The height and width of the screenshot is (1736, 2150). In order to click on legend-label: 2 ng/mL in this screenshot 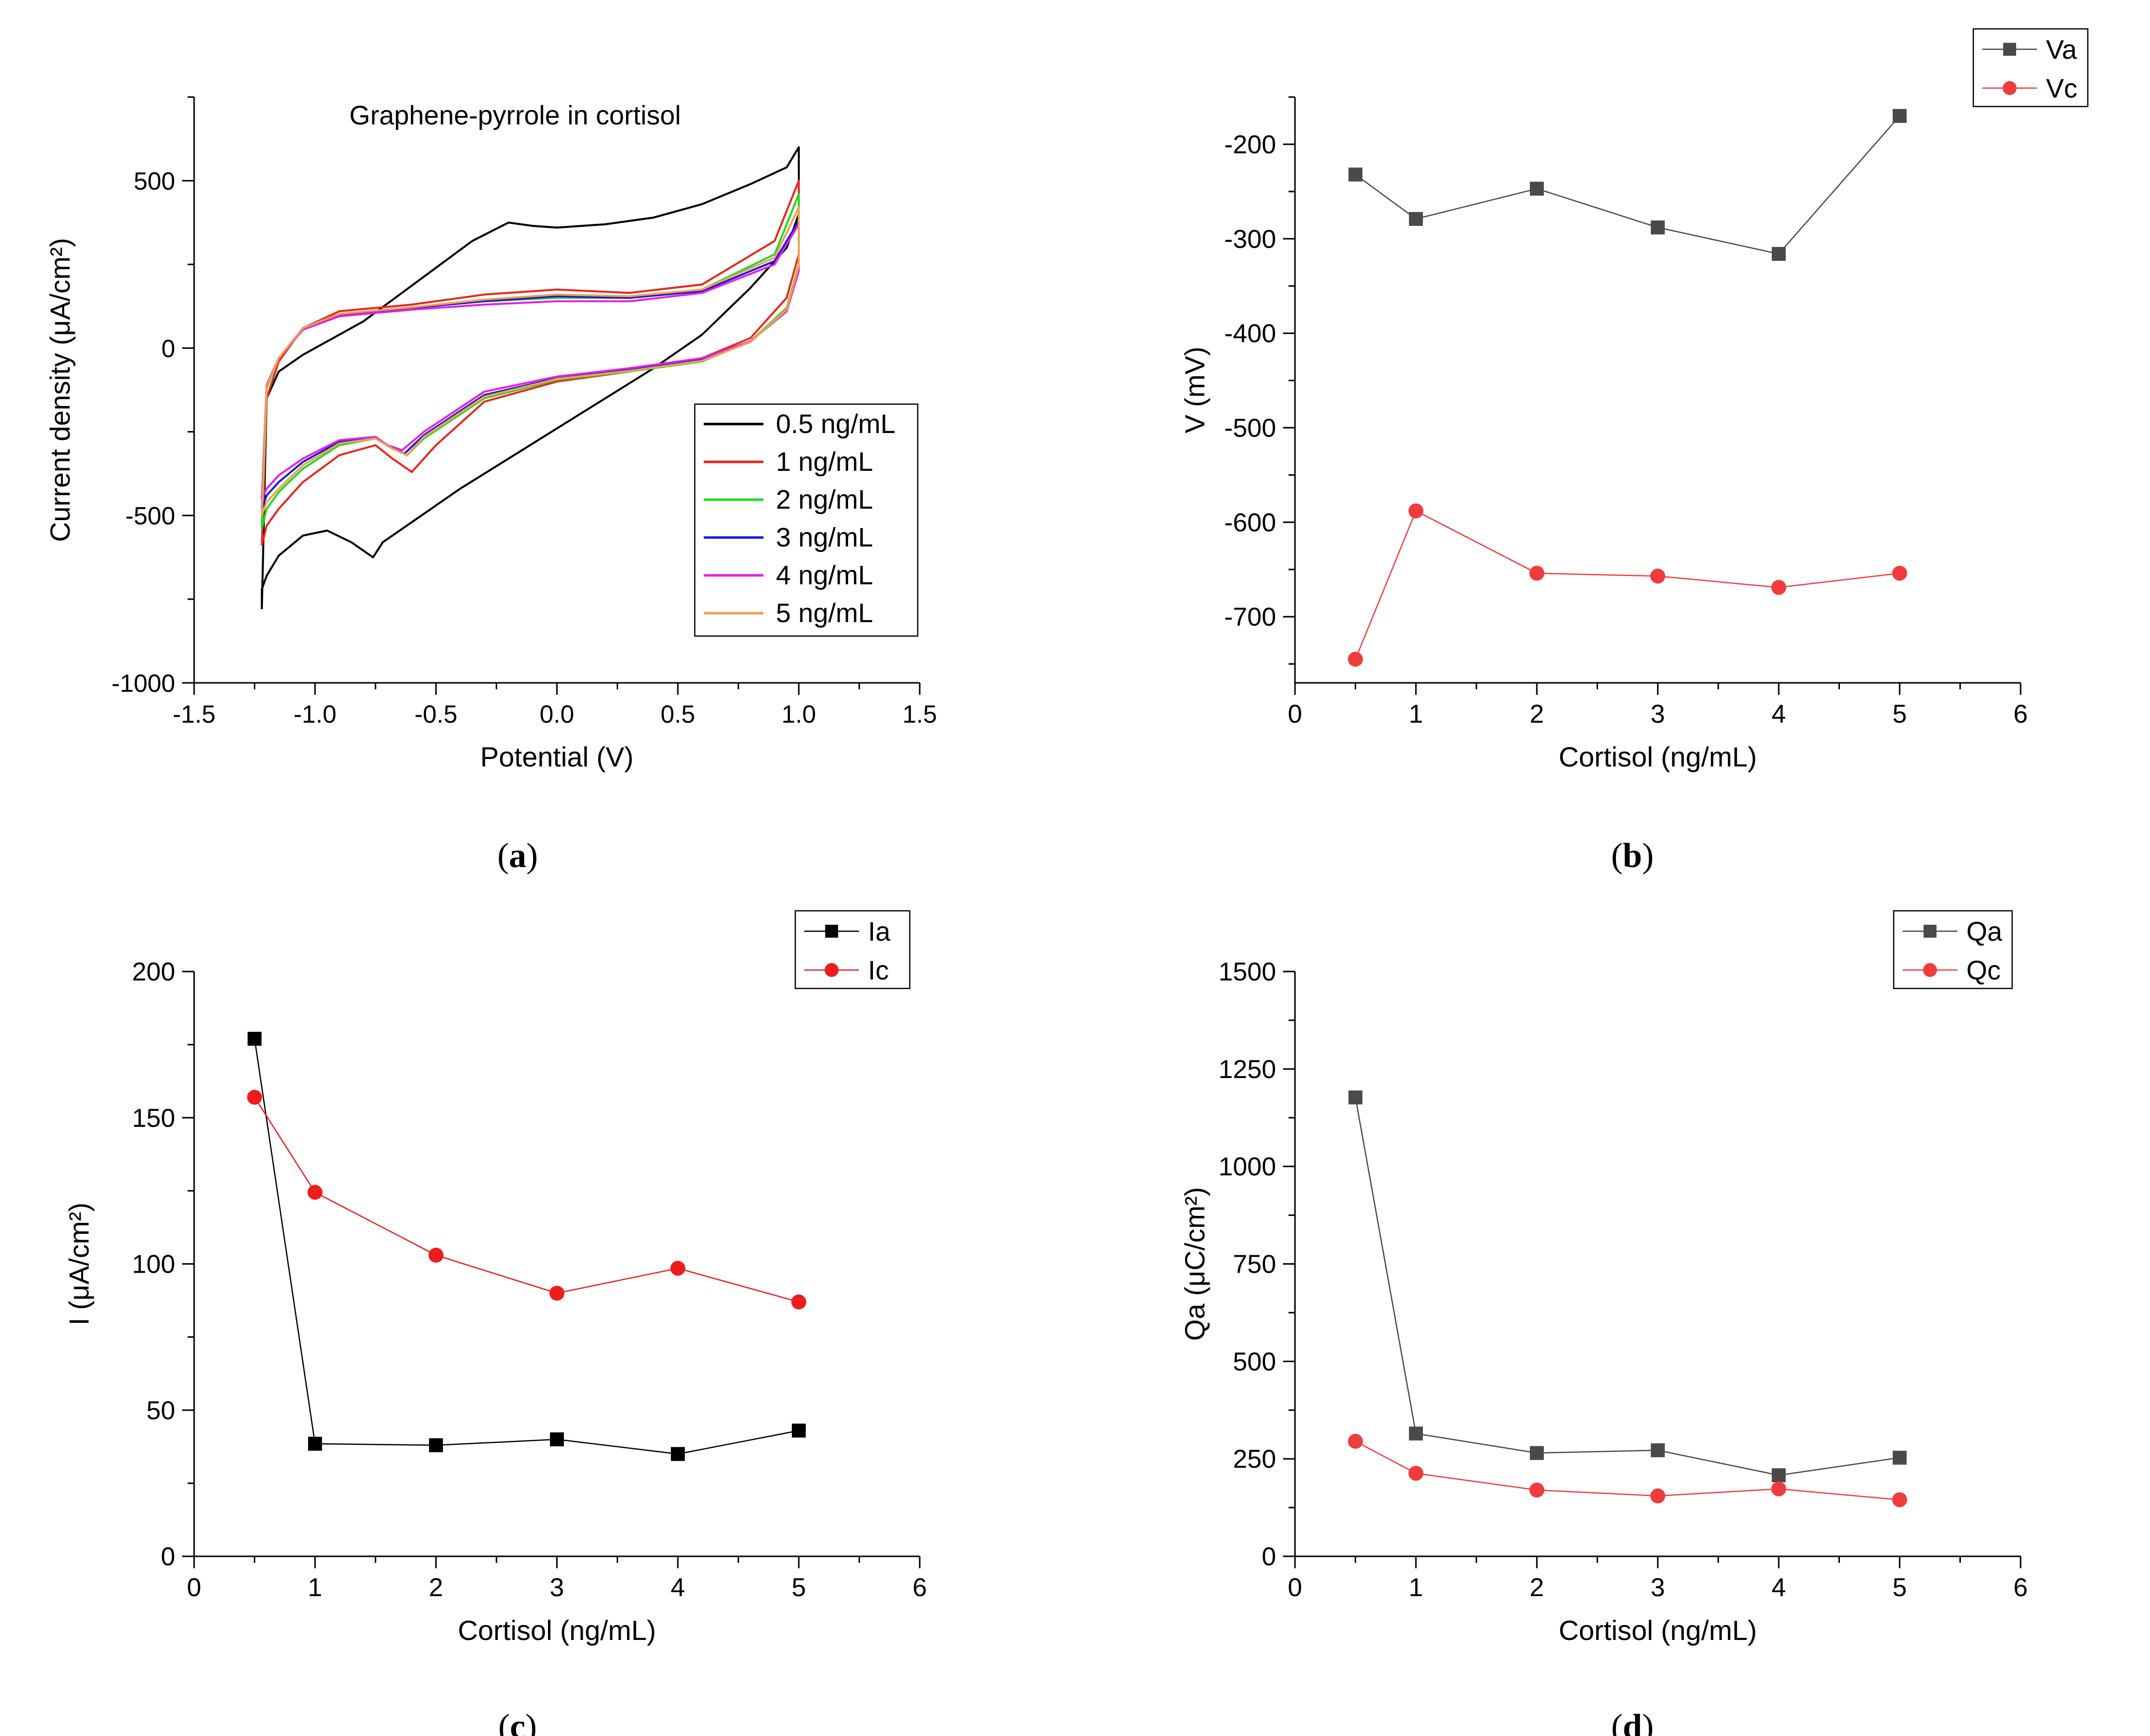, I will do `click(824, 500)`.